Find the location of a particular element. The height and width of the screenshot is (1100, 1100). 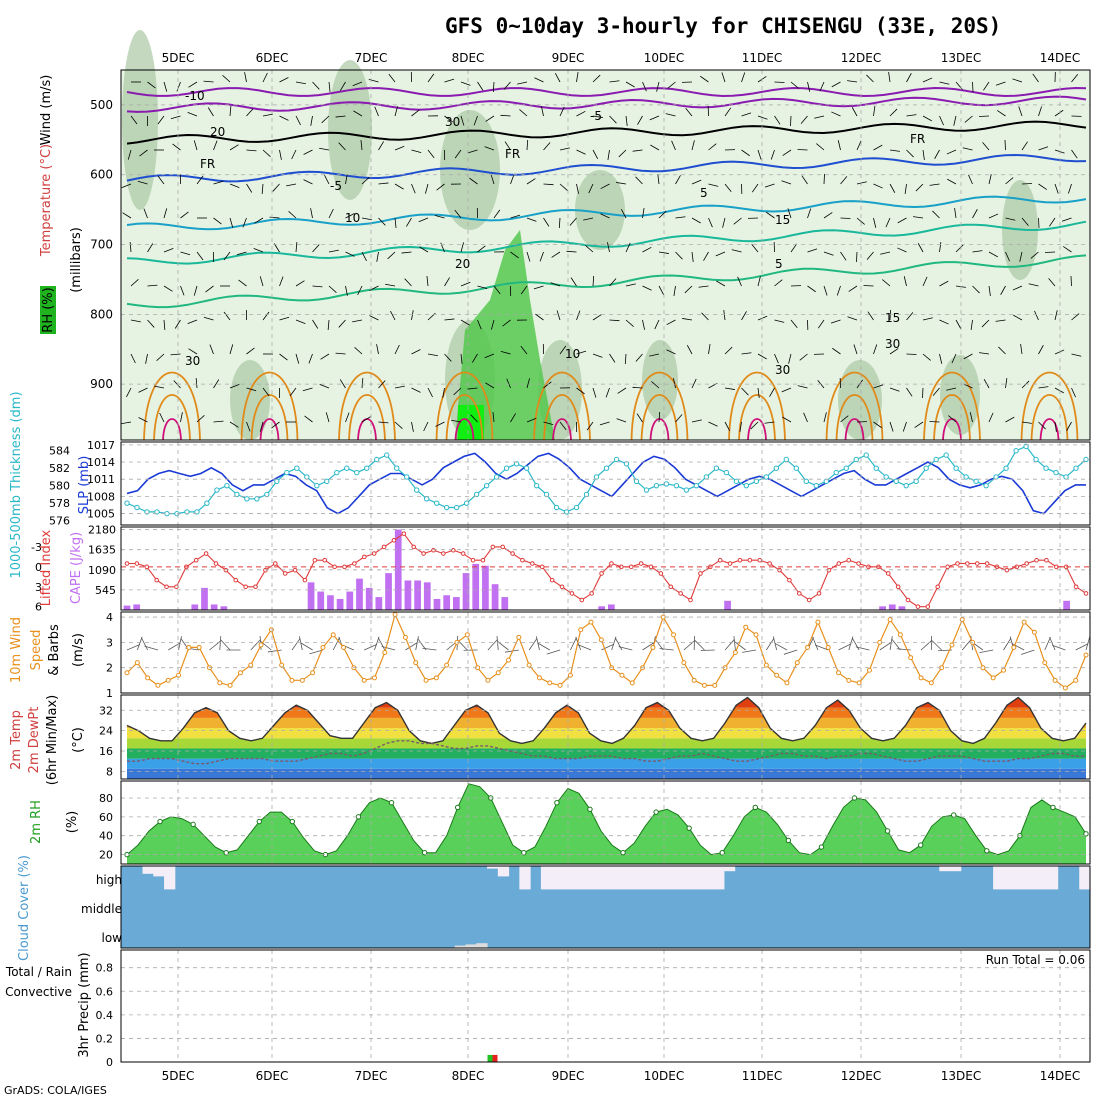

contour-label: 30 is located at coordinates (782, 370).